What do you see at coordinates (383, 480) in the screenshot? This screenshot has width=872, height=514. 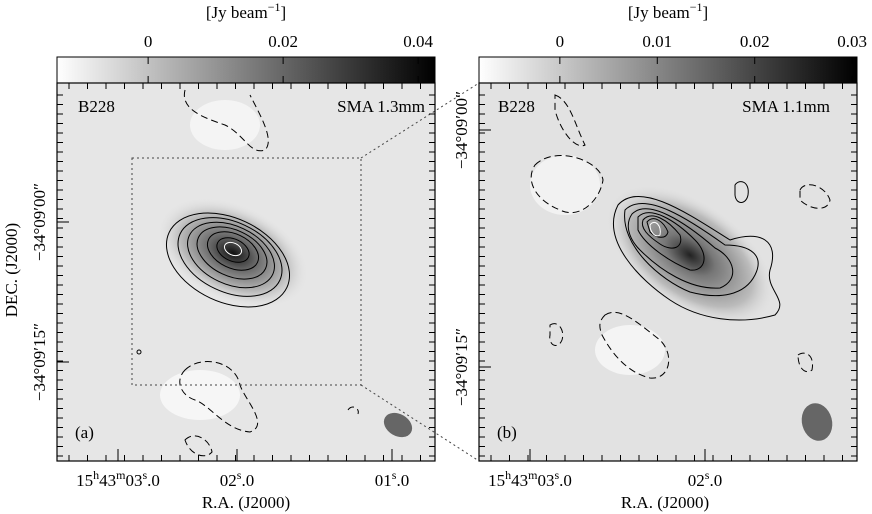 I see `ra-tick-label-part: 01` at bounding box center [383, 480].